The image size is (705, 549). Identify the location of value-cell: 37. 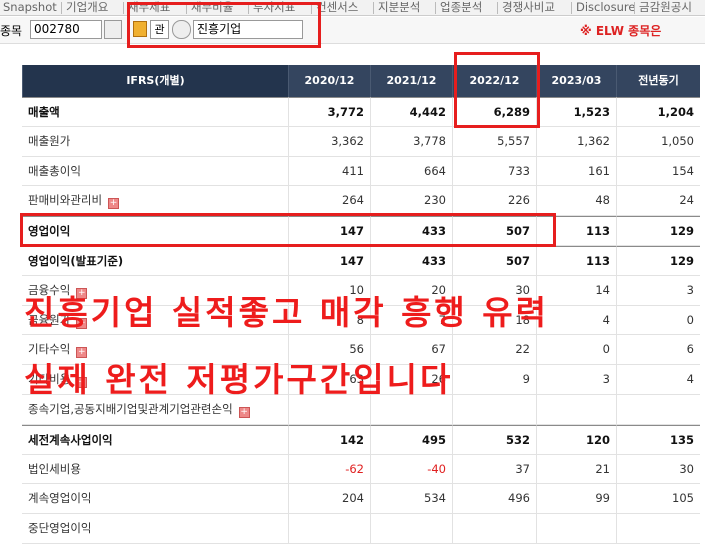
(494, 469).